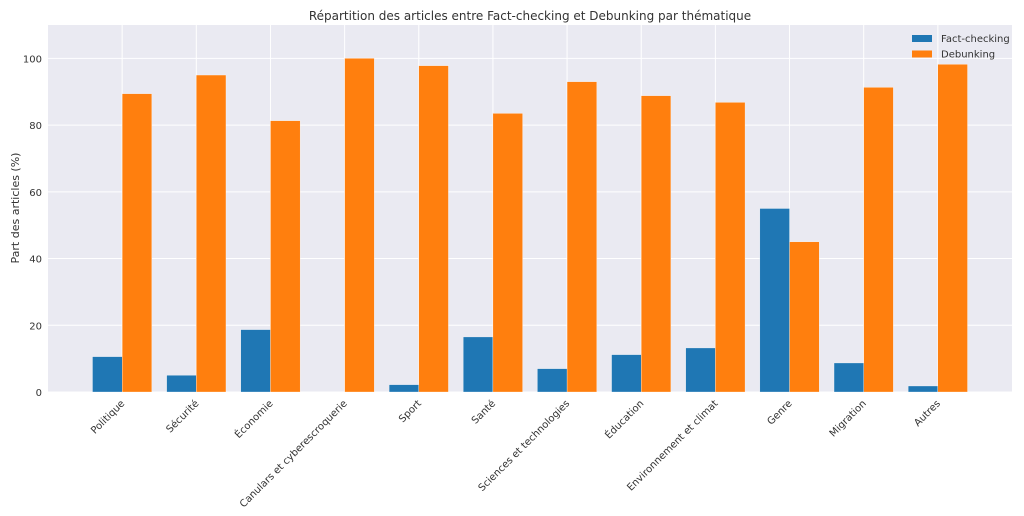 The width and height of the screenshot is (1024, 516). Describe the element at coordinates (35, 326) in the screenshot. I see `y-tick-label: 20` at that location.